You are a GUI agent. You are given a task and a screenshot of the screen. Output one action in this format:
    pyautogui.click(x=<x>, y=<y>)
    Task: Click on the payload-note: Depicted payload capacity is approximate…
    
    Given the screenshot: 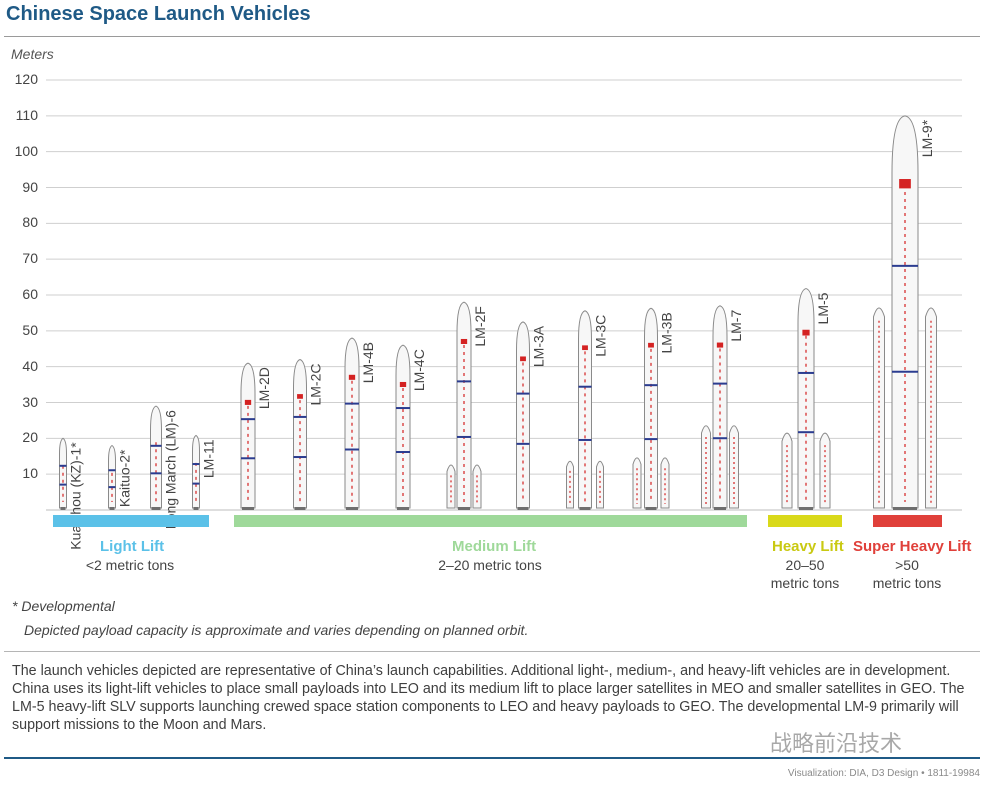 What is the action you would take?
    pyautogui.click(x=276, y=630)
    